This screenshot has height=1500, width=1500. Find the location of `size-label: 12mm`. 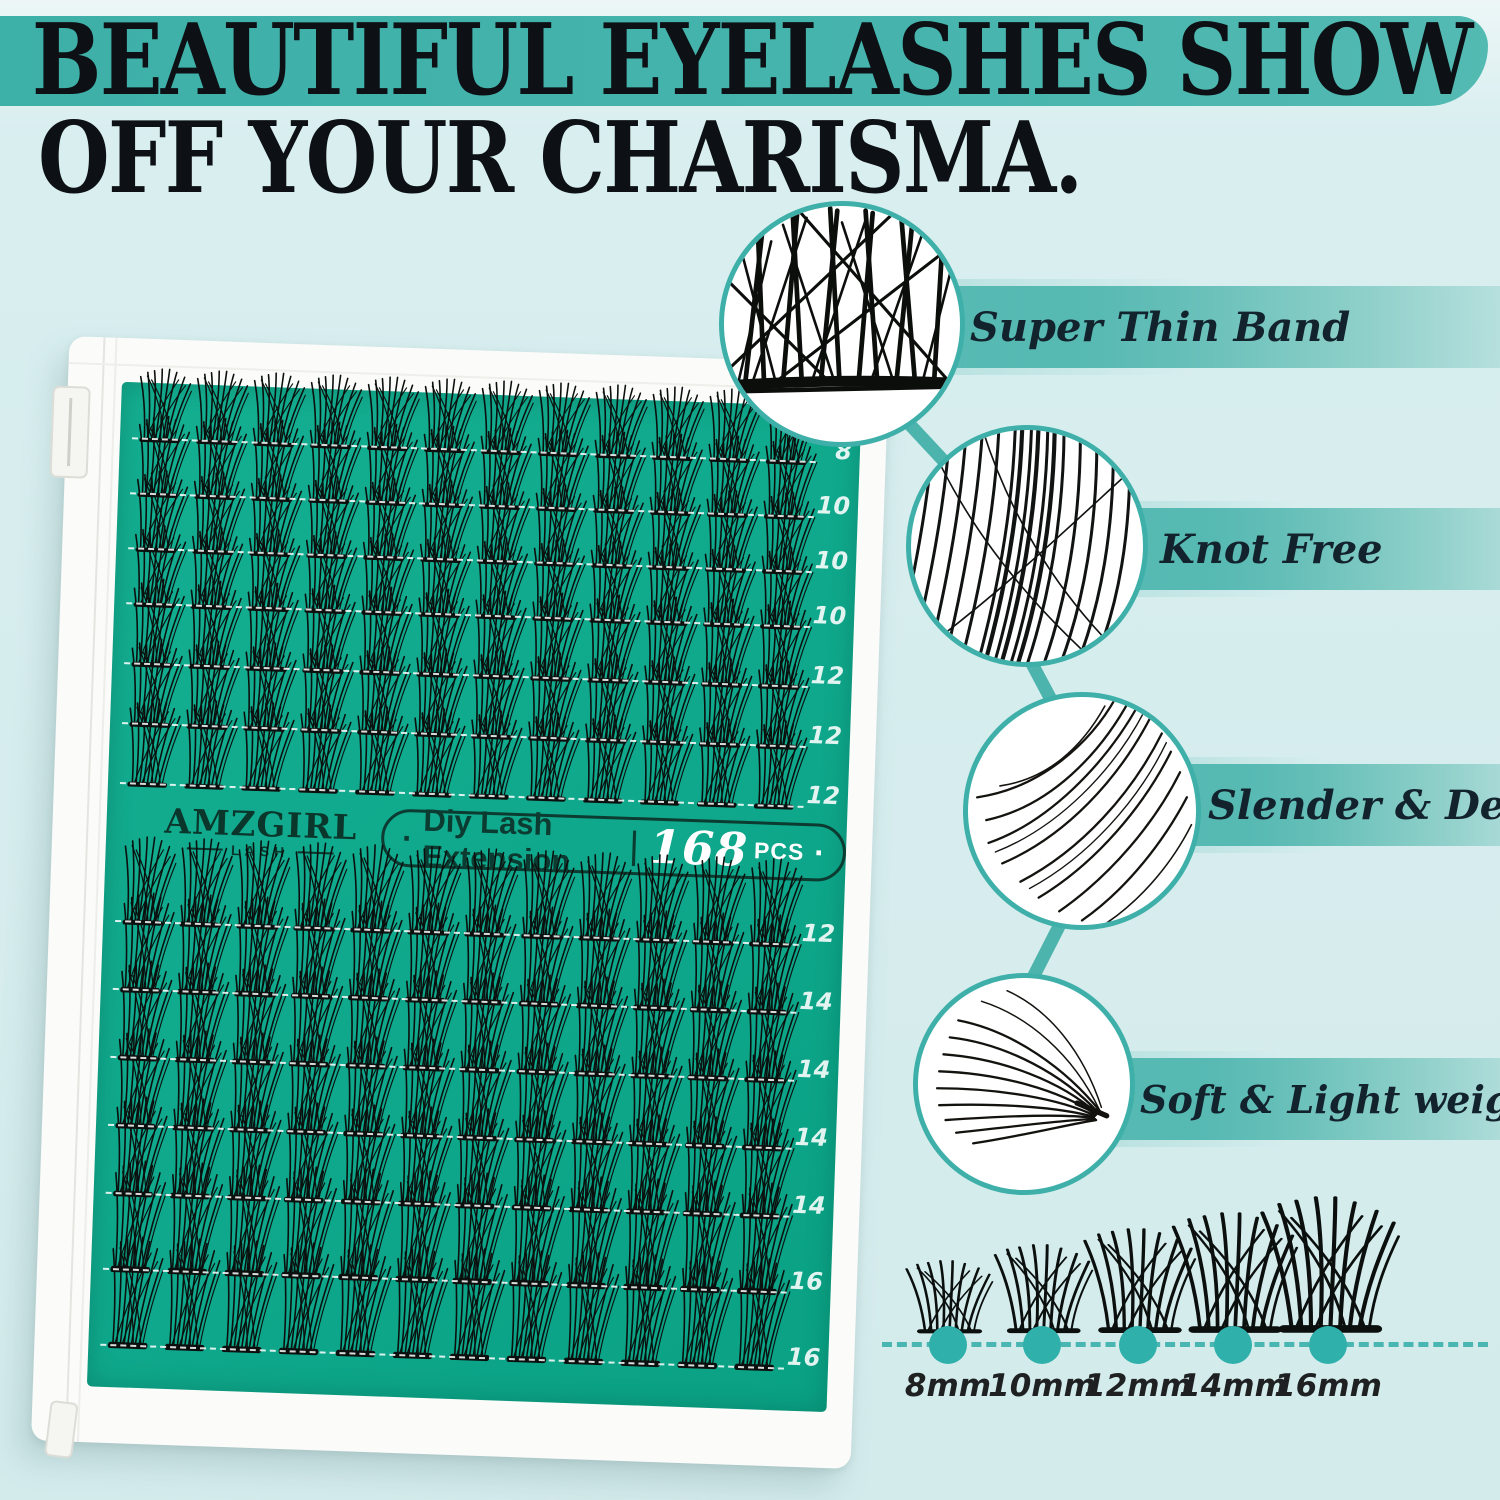

size-label: 12mm is located at coordinates (1138, 1386).